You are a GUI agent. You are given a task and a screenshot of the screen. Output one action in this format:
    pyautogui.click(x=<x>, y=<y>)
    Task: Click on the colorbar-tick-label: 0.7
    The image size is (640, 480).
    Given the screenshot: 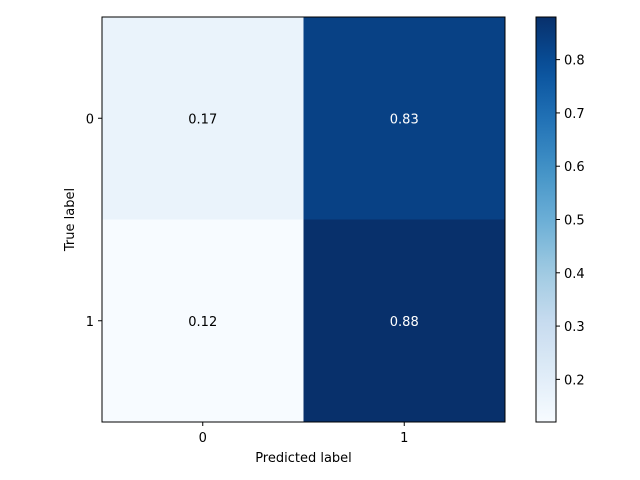 What is the action you would take?
    pyautogui.click(x=574, y=114)
    